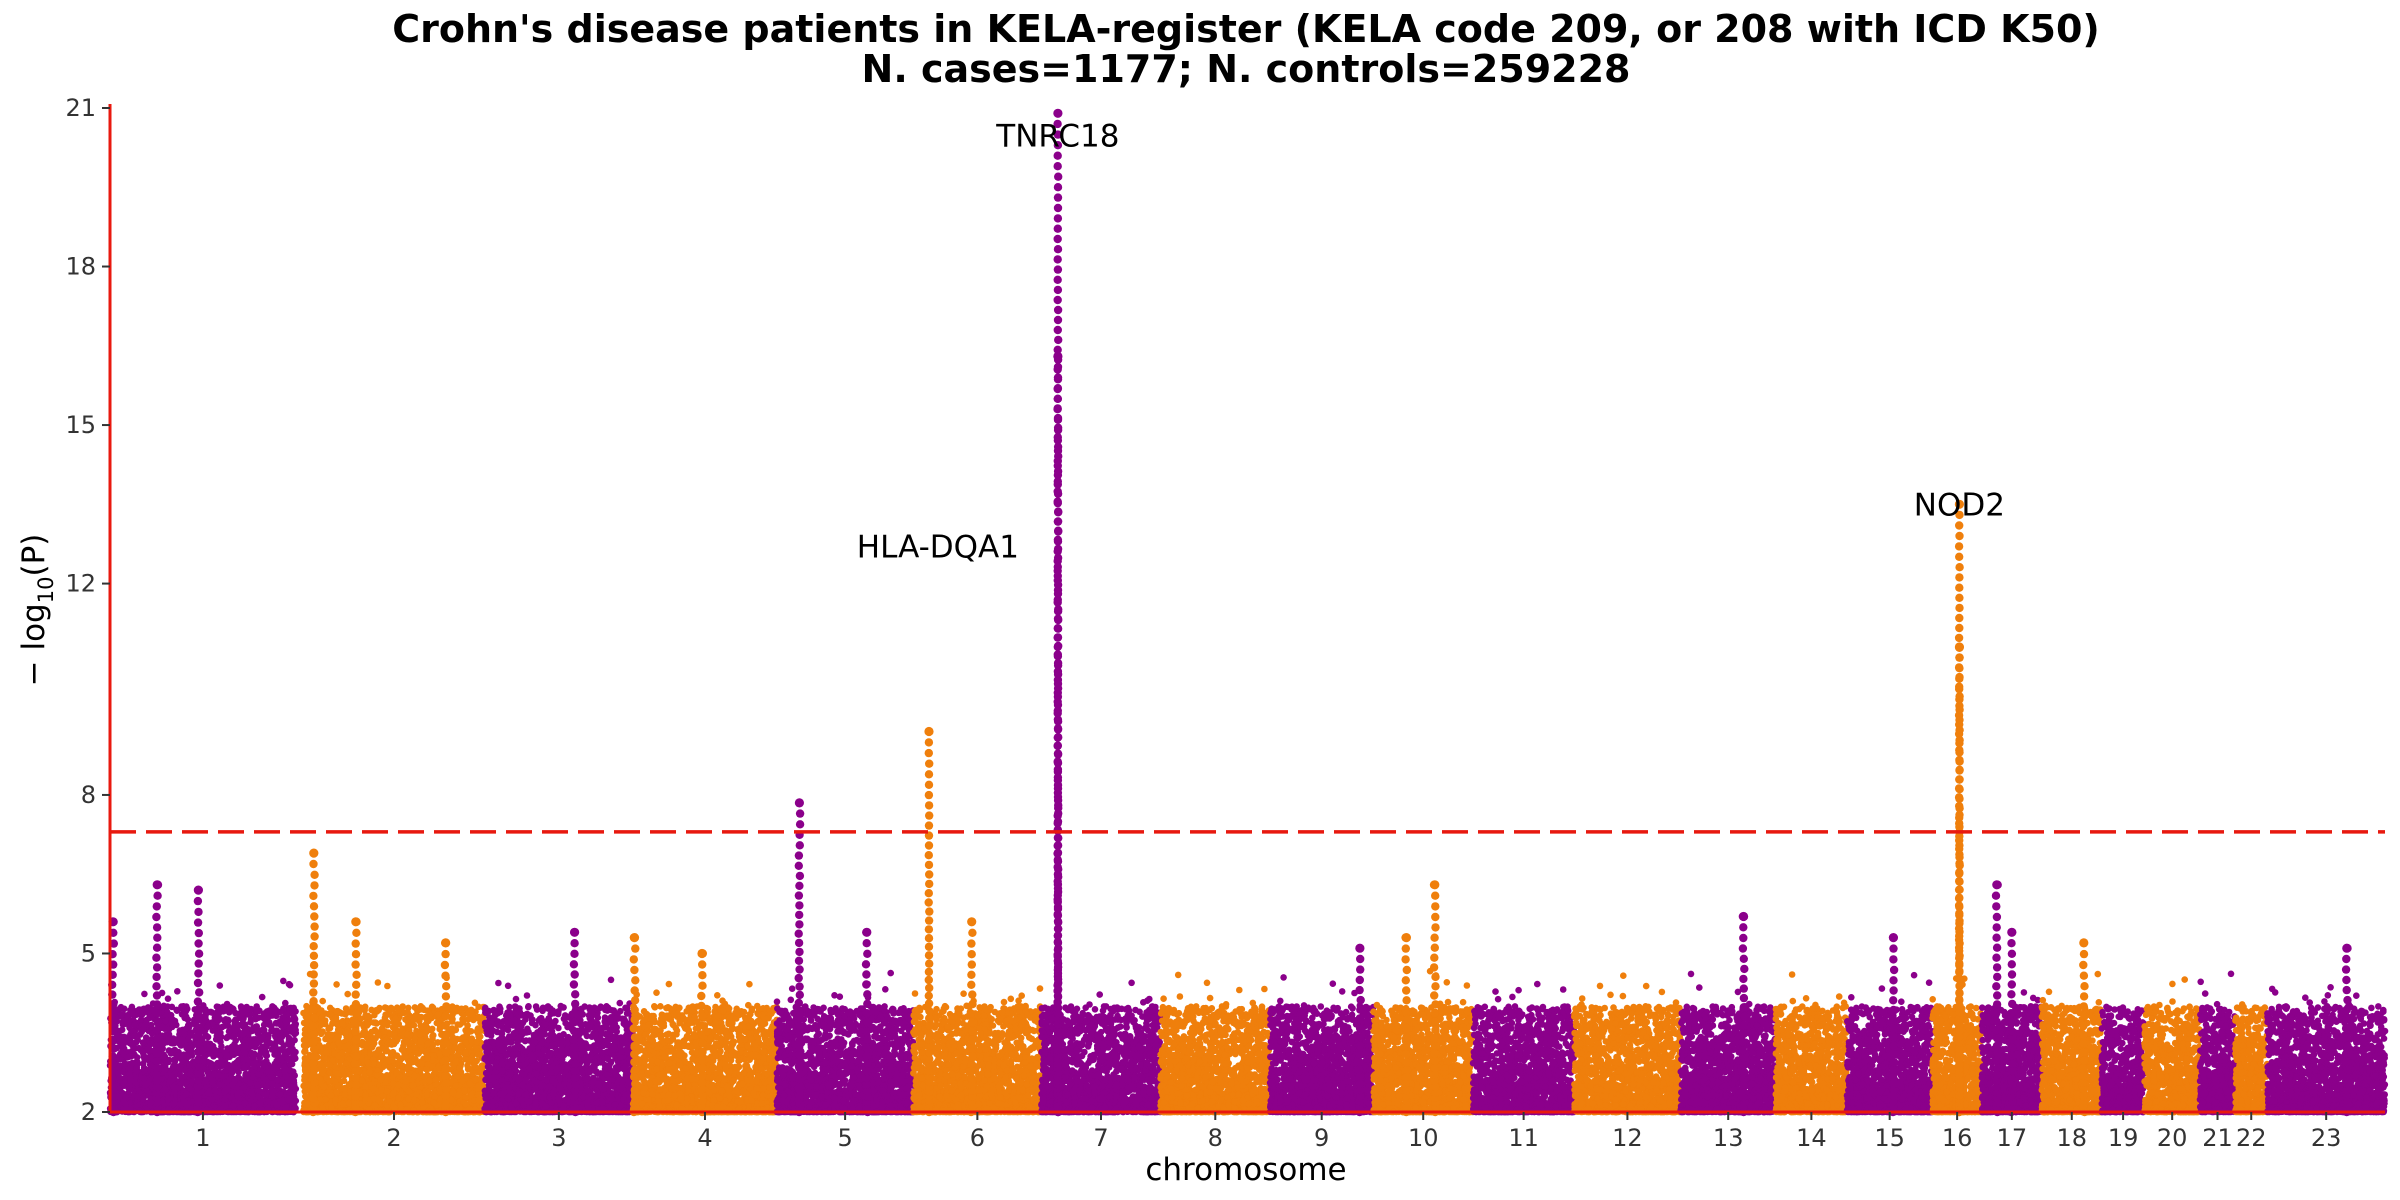  What do you see at coordinates (157, 998) in the screenshot?
I see `peak-chr1` at bounding box center [157, 998].